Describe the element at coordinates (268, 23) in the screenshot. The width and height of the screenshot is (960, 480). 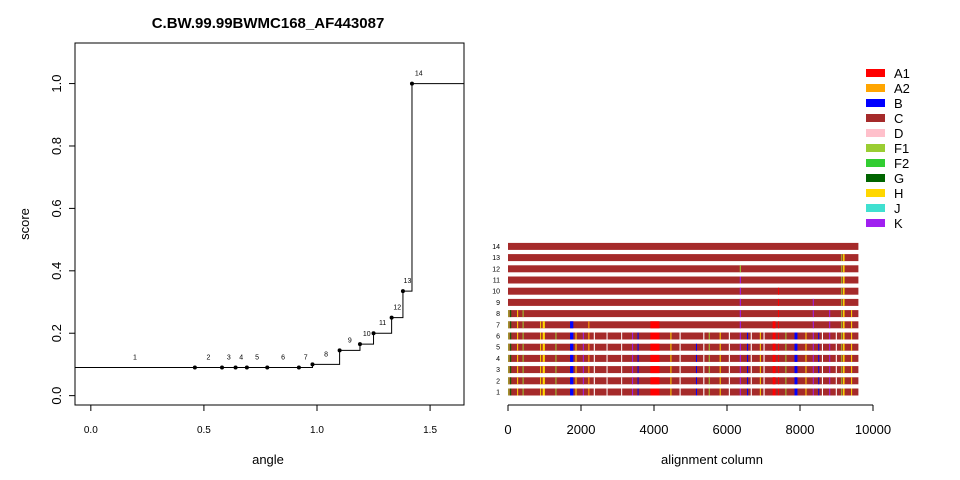
I see `chart-title: C.BW.99.99BWMC168_AF443087` at that location.